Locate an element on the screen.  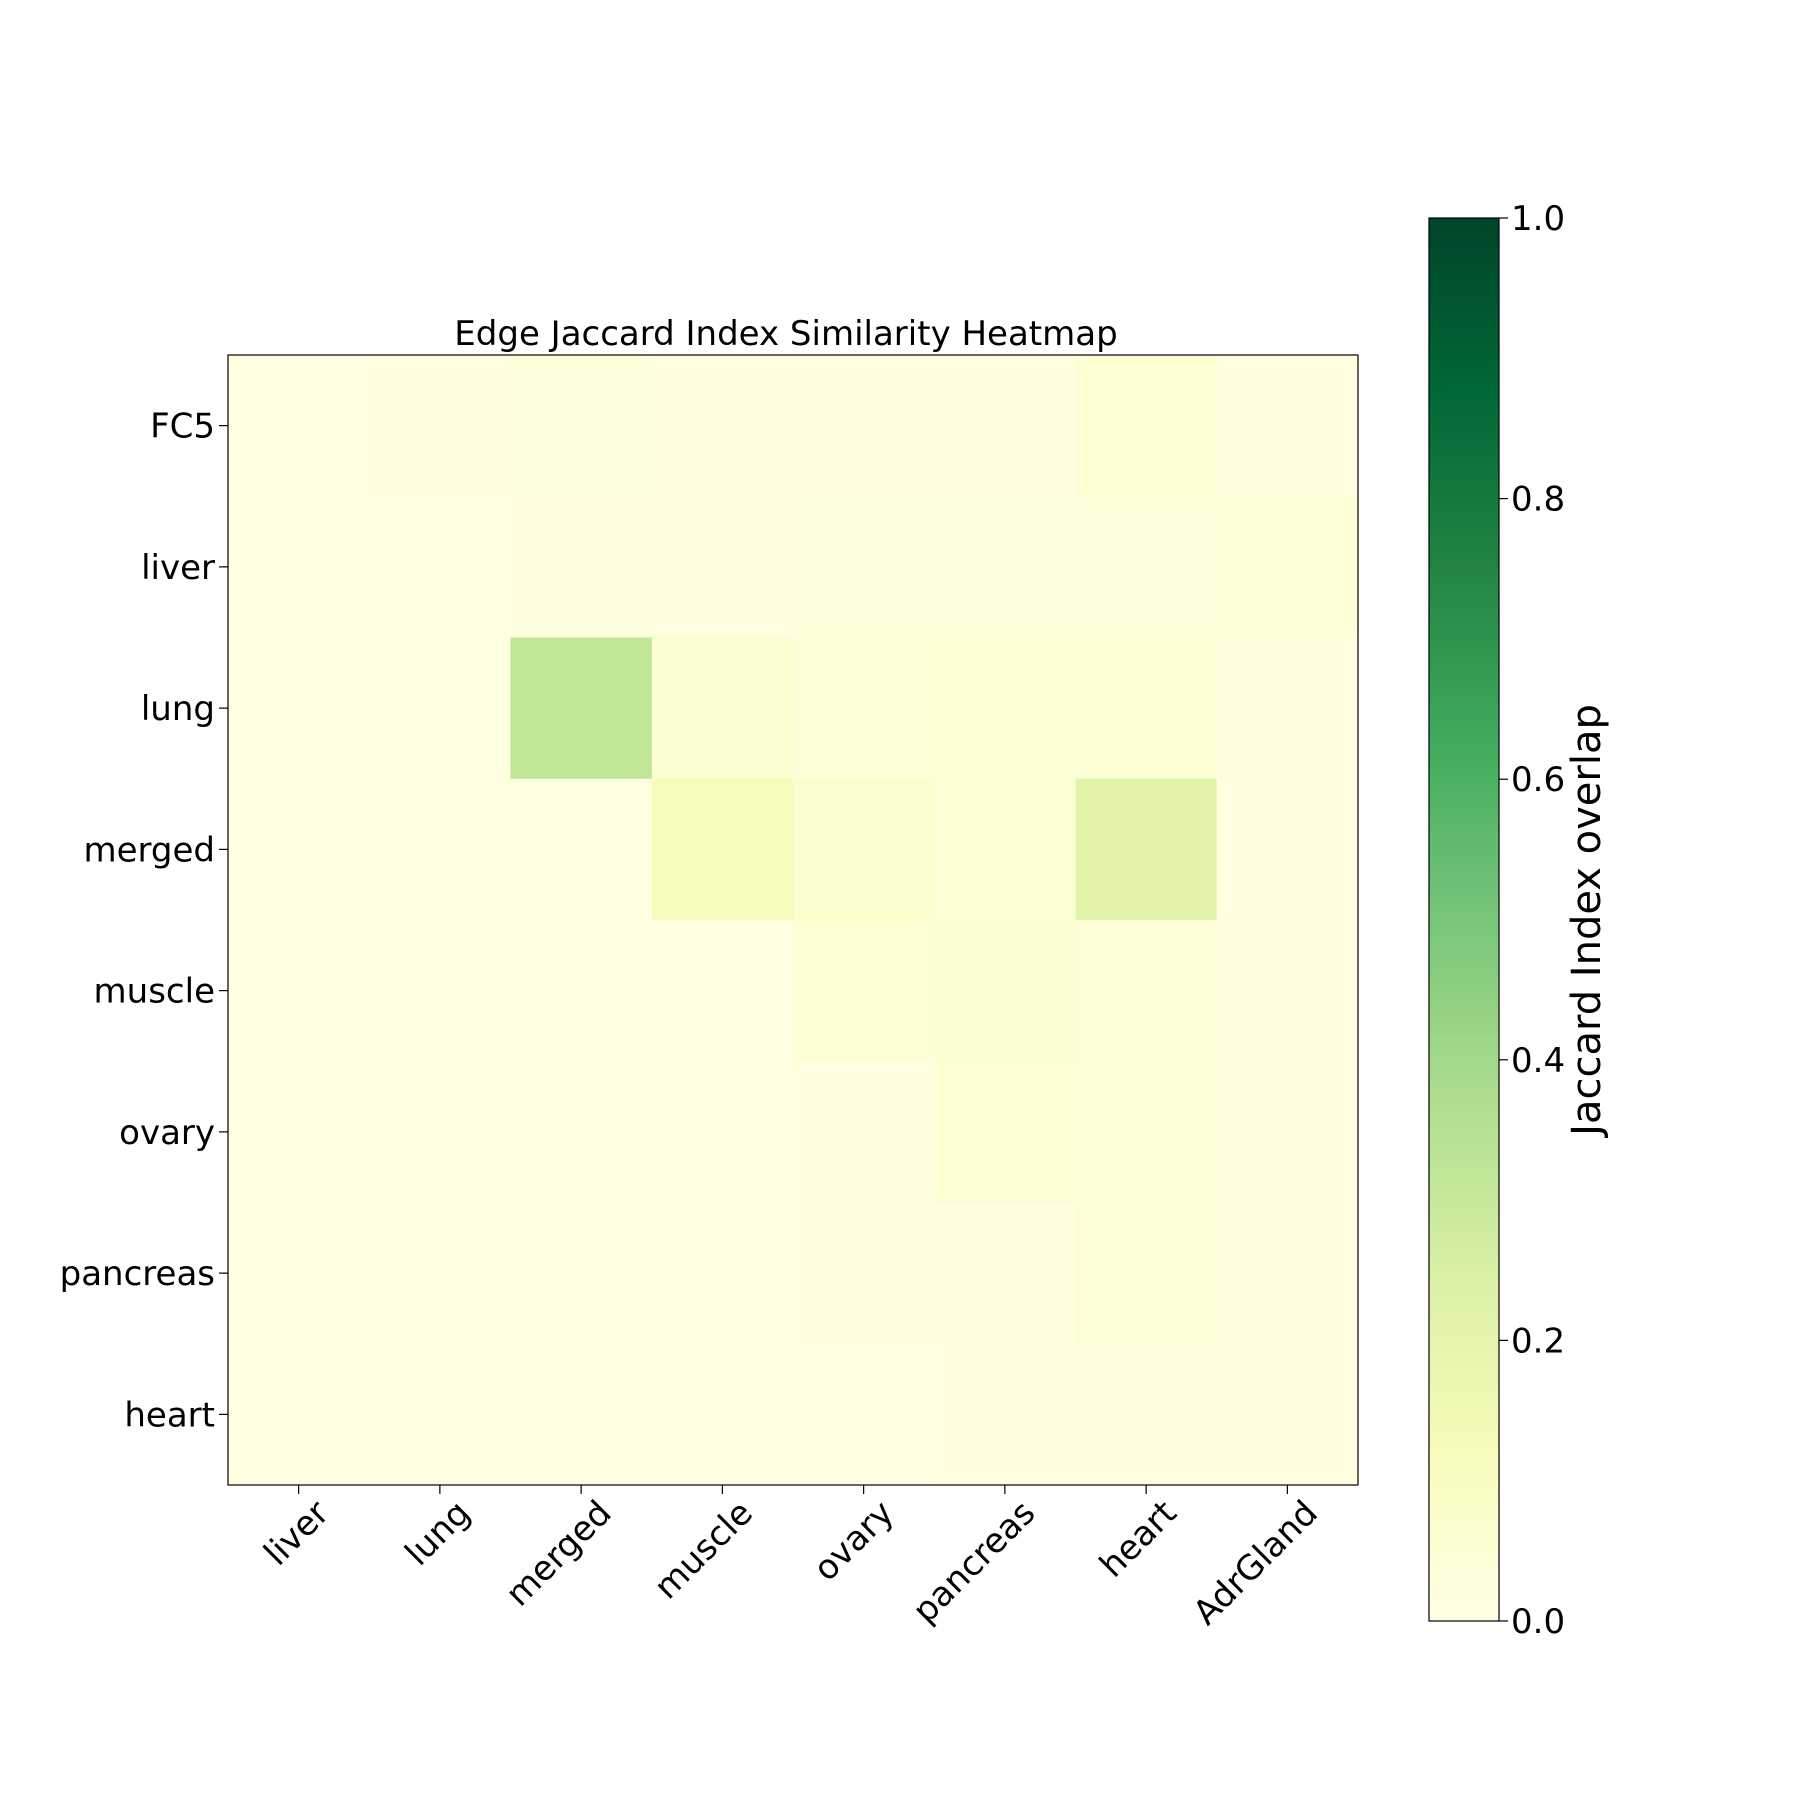
colorbar-tick-label: 0.0 is located at coordinates (1538, 1622).